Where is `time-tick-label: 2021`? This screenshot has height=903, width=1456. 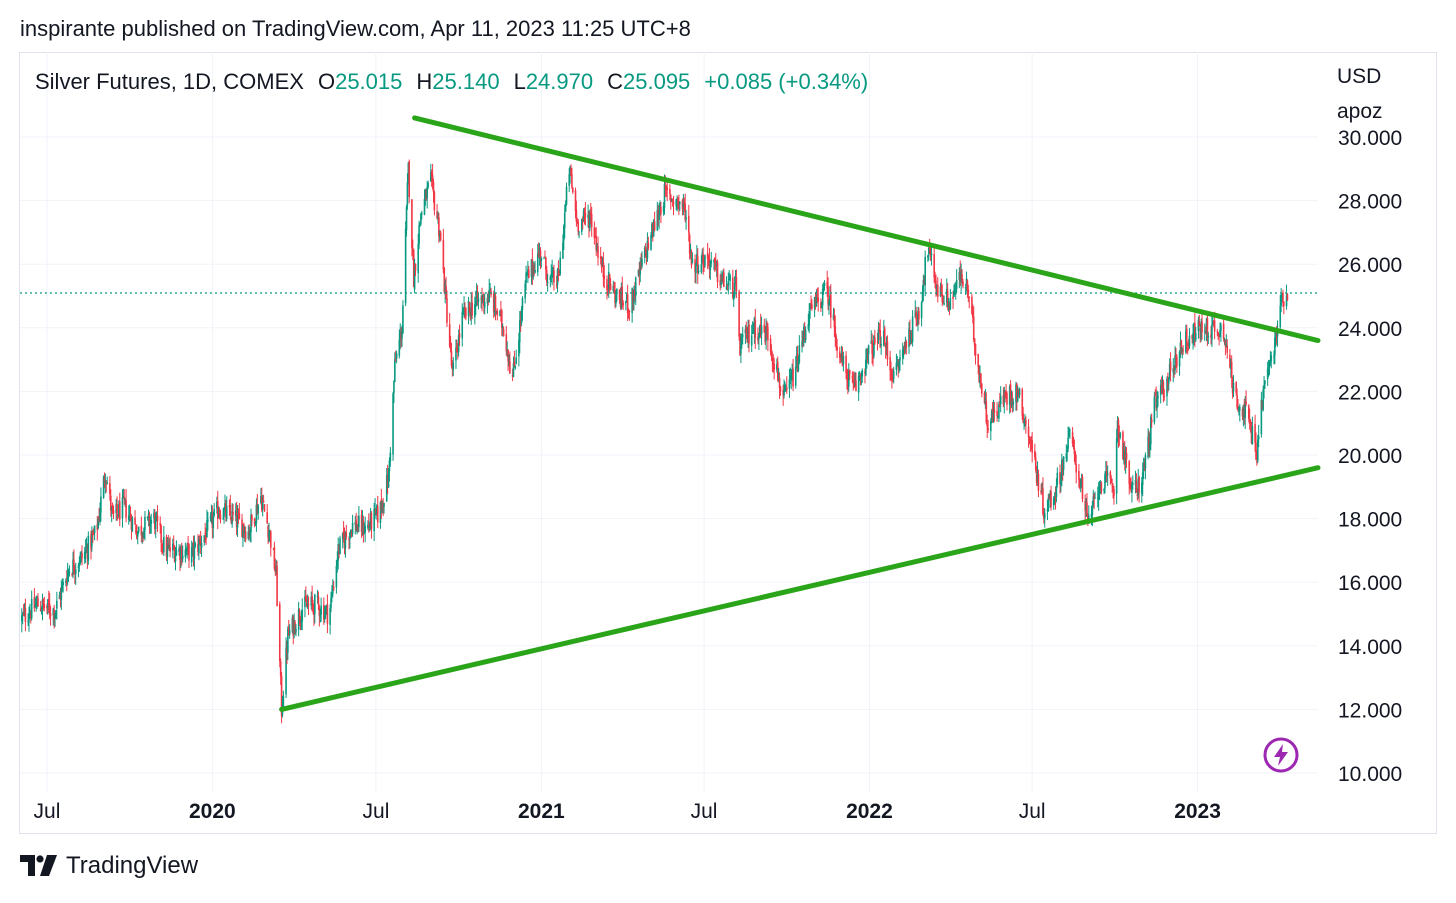 time-tick-label: 2021 is located at coordinates (541, 811).